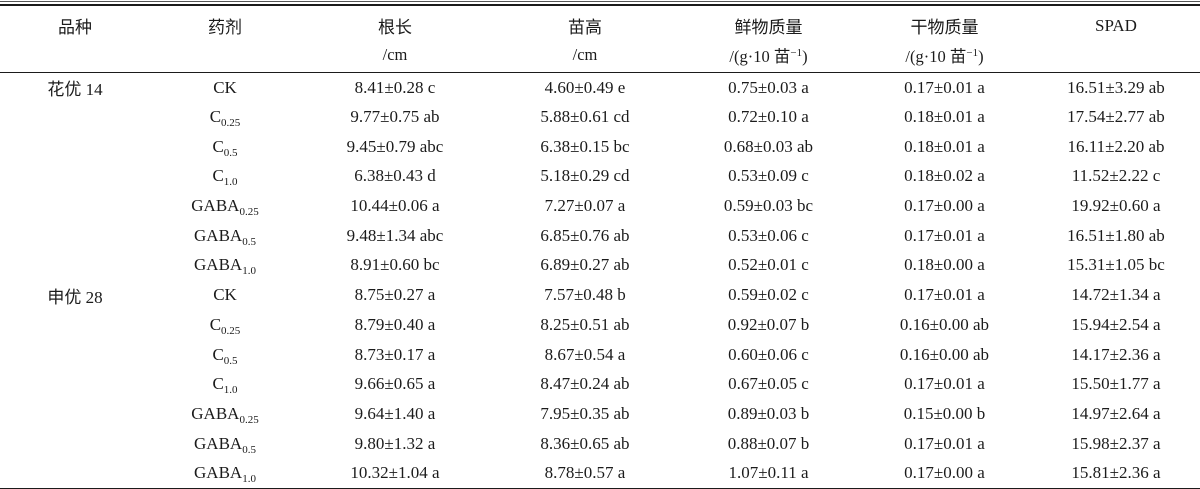  What do you see at coordinates (944, 324) in the screenshot?
I see `value-cell-dry-weight: 0.16±0.00 ab` at bounding box center [944, 324].